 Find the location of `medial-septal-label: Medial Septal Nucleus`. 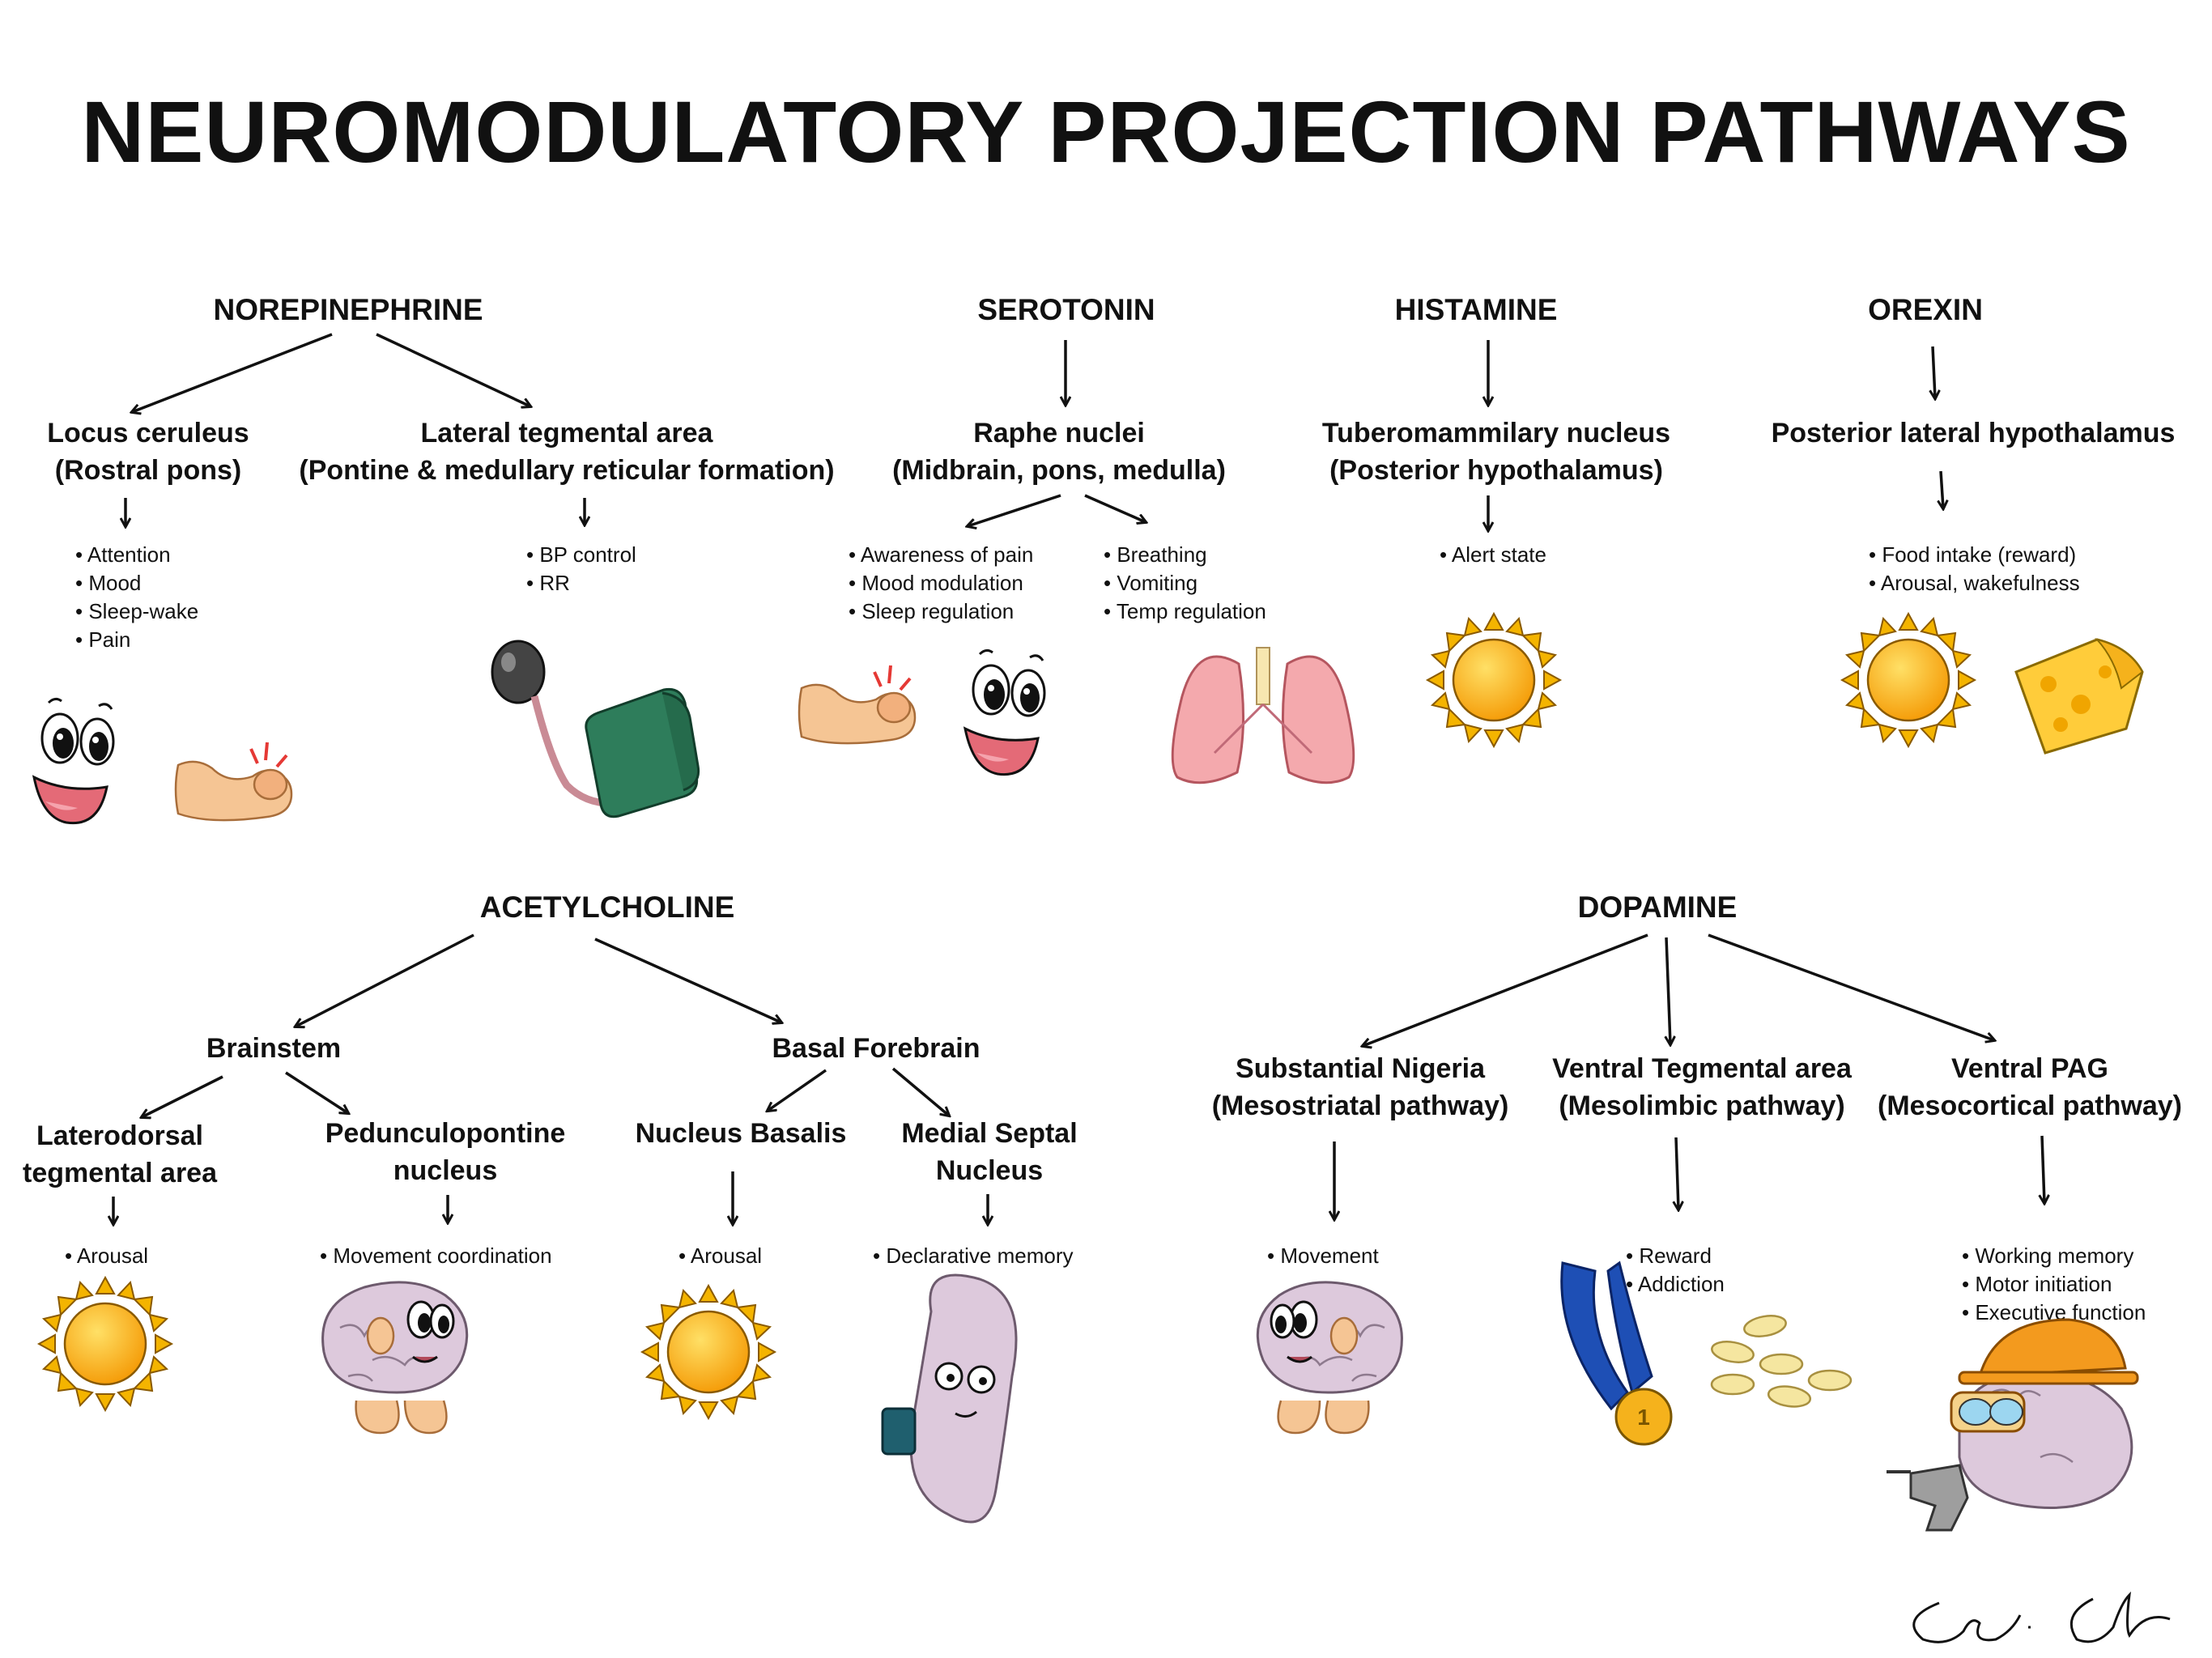

medial-septal-label: Medial Septal Nucleus is located at coordinates (990, 1152).